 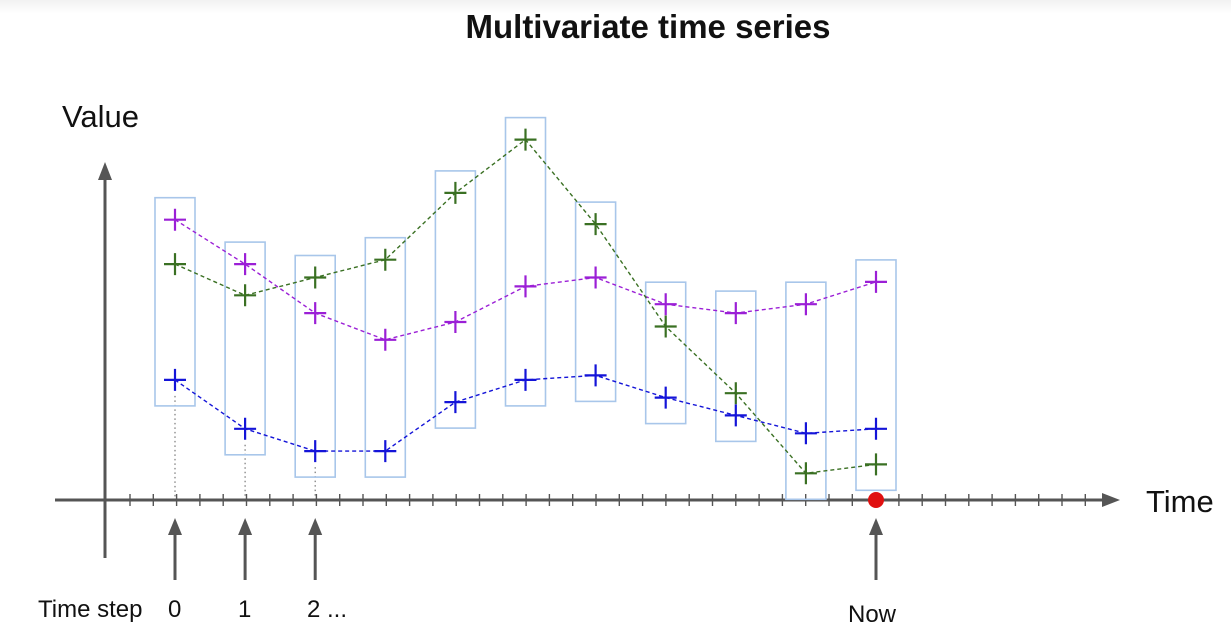 What do you see at coordinates (872, 614) in the screenshot?
I see `now-label: Now` at bounding box center [872, 614].